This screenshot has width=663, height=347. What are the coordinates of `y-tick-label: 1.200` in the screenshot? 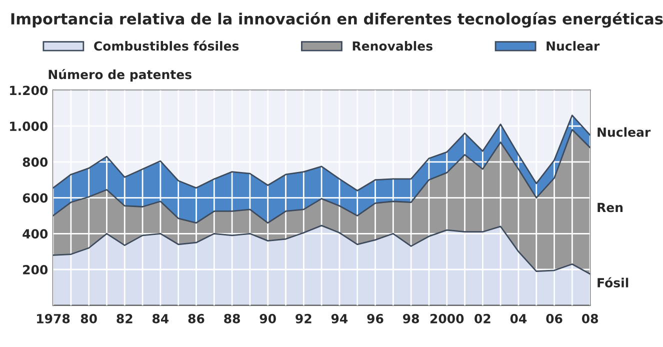 It's located at (29, 91).